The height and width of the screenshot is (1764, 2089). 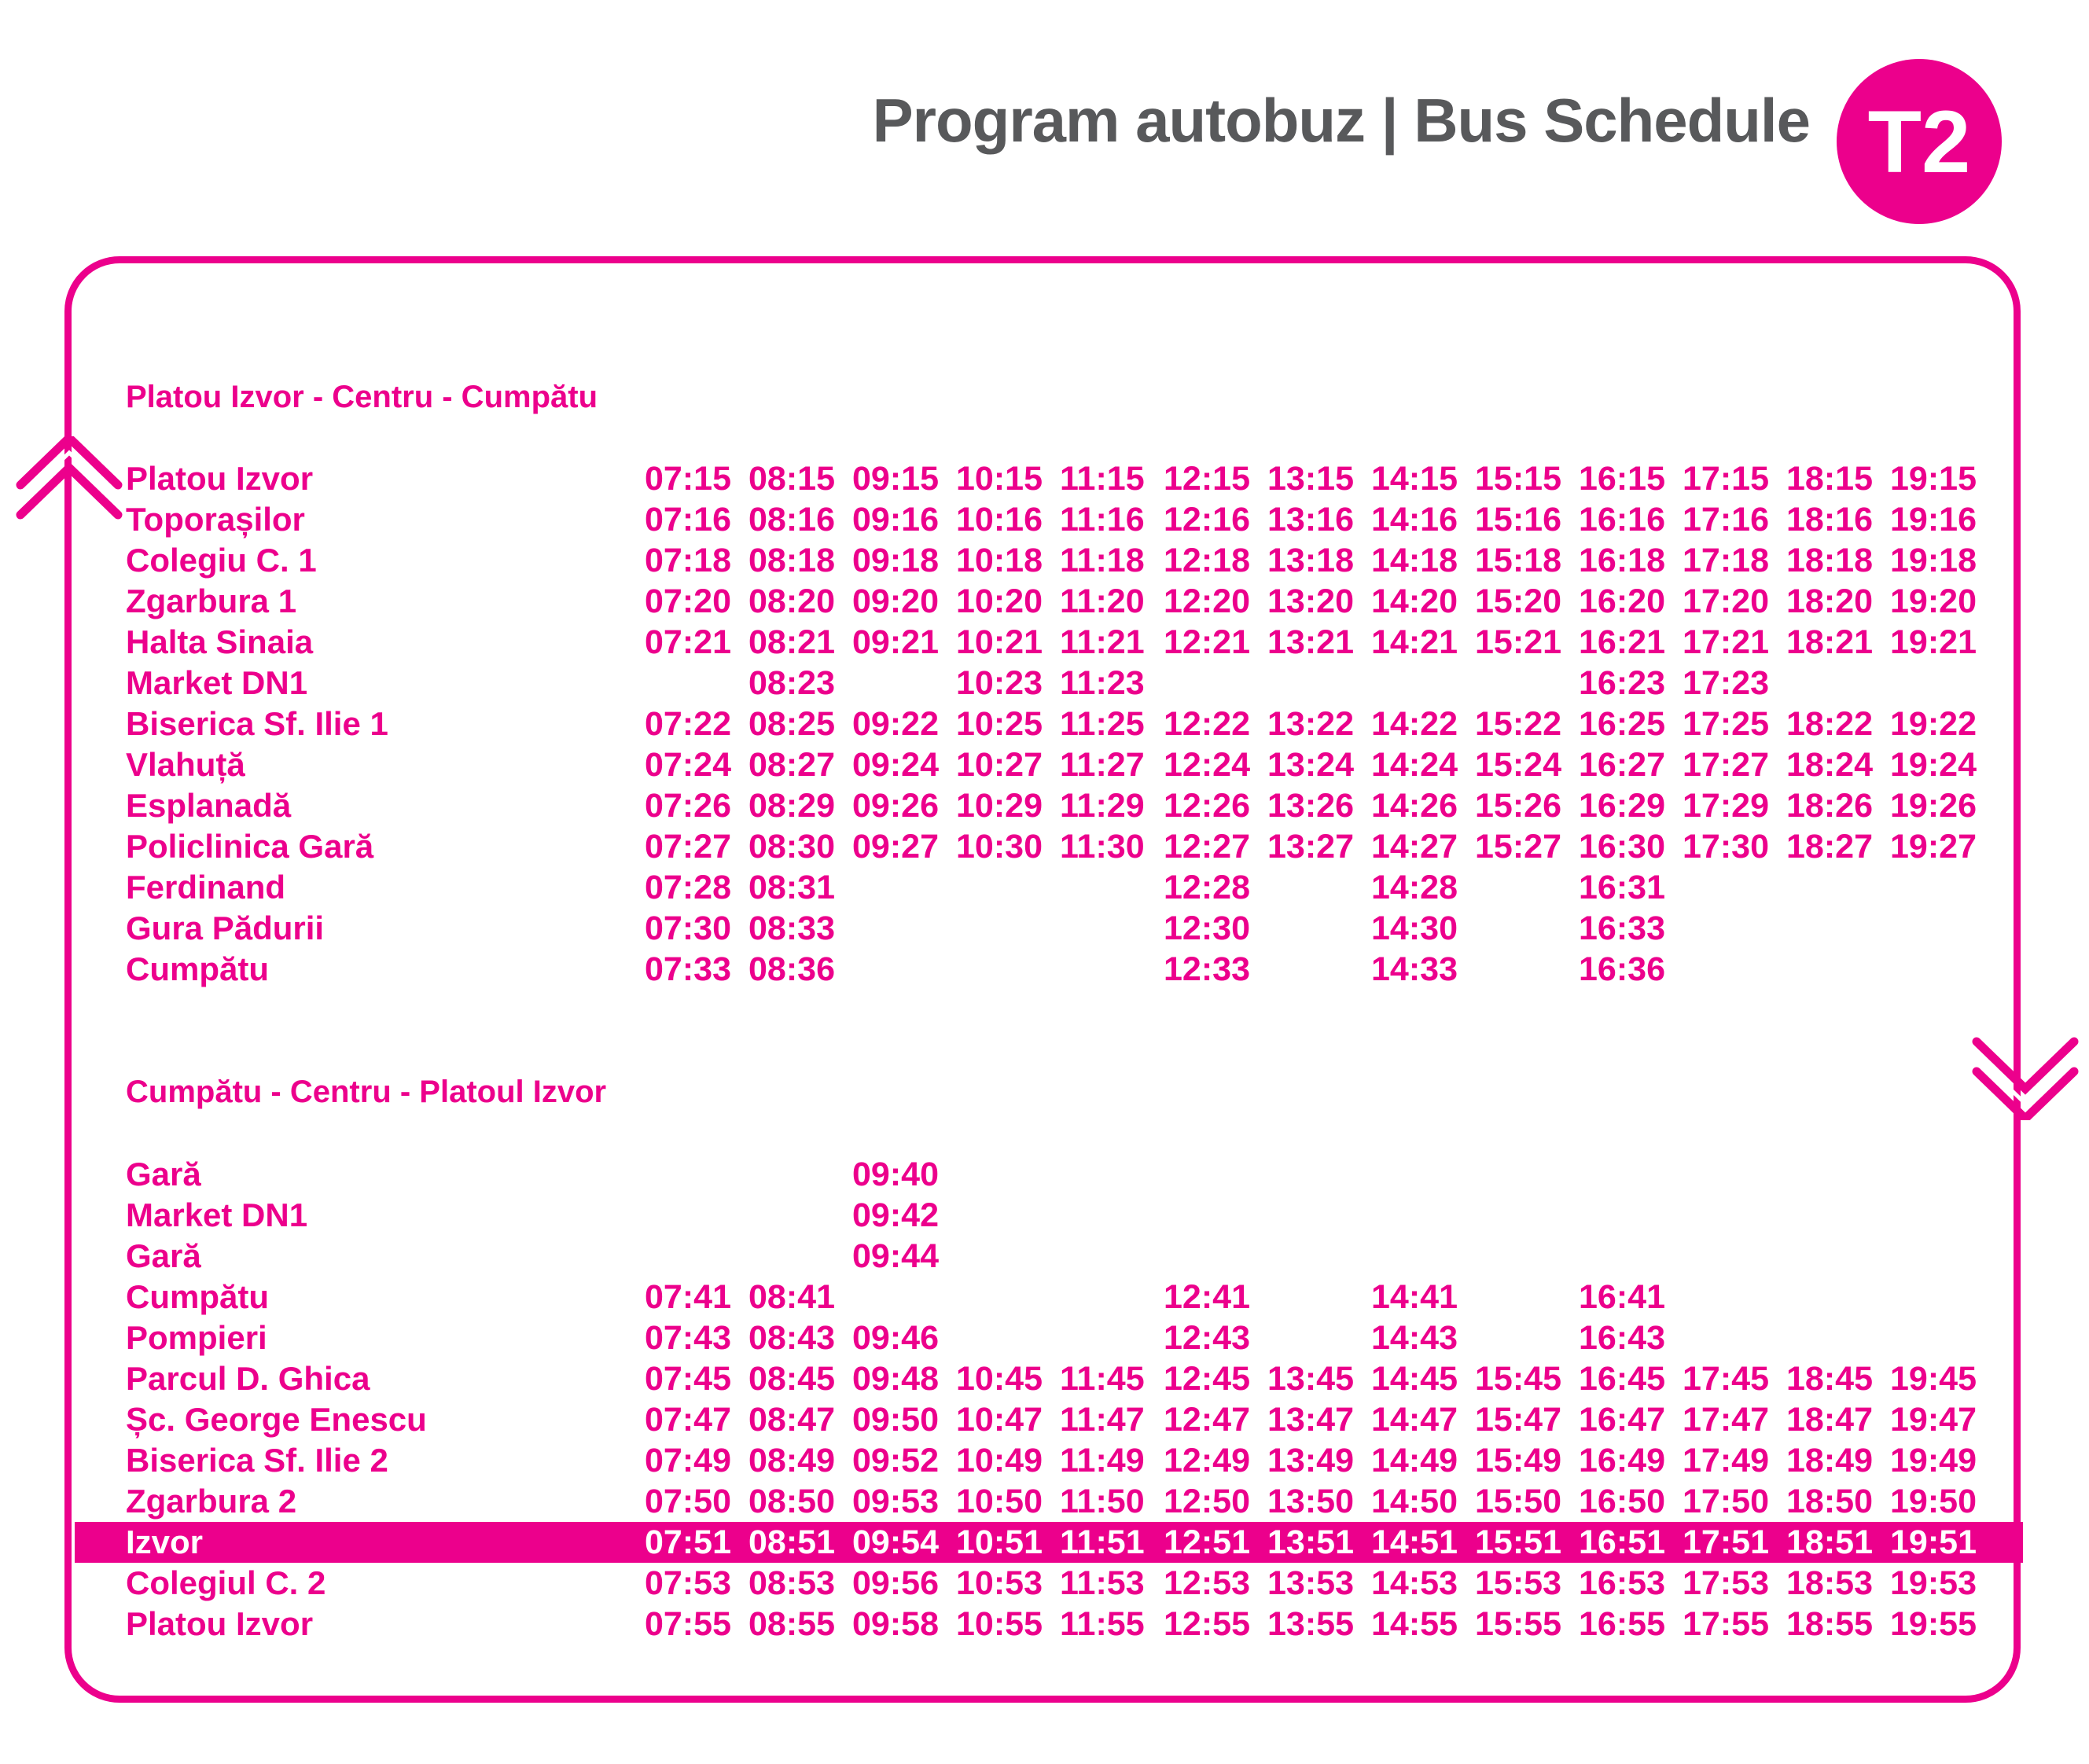 I want to click on departure-time: 18:49, so click(x=1829, y=1461).